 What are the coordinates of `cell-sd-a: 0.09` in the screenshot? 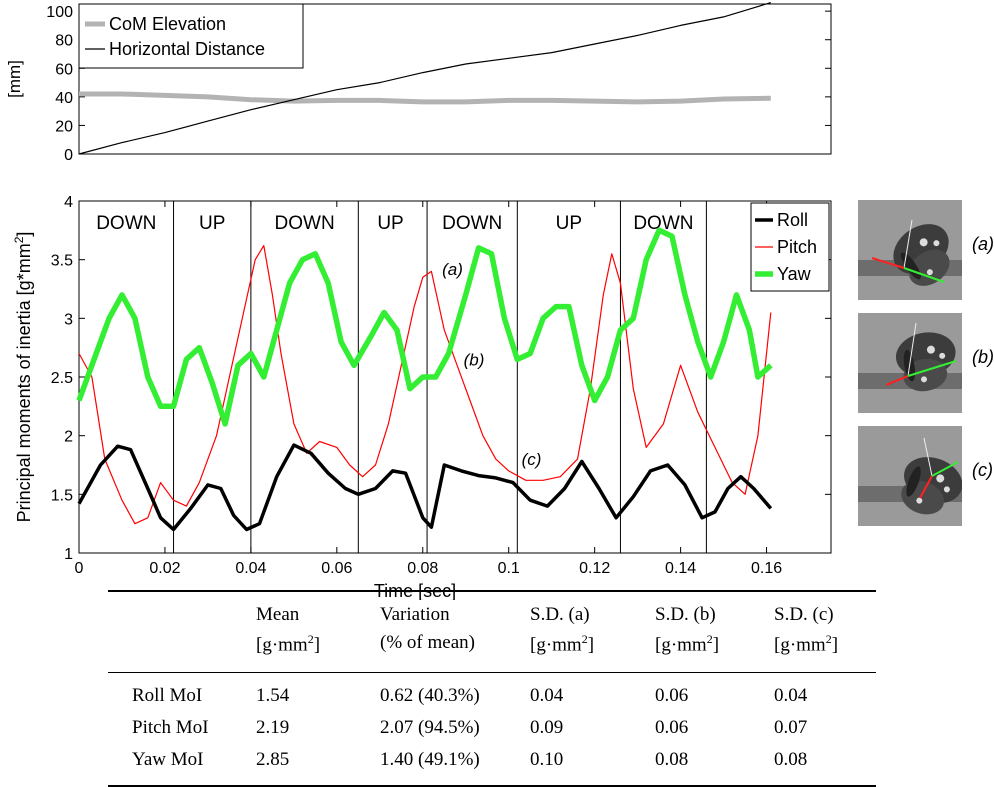 It's located at (547, 727).